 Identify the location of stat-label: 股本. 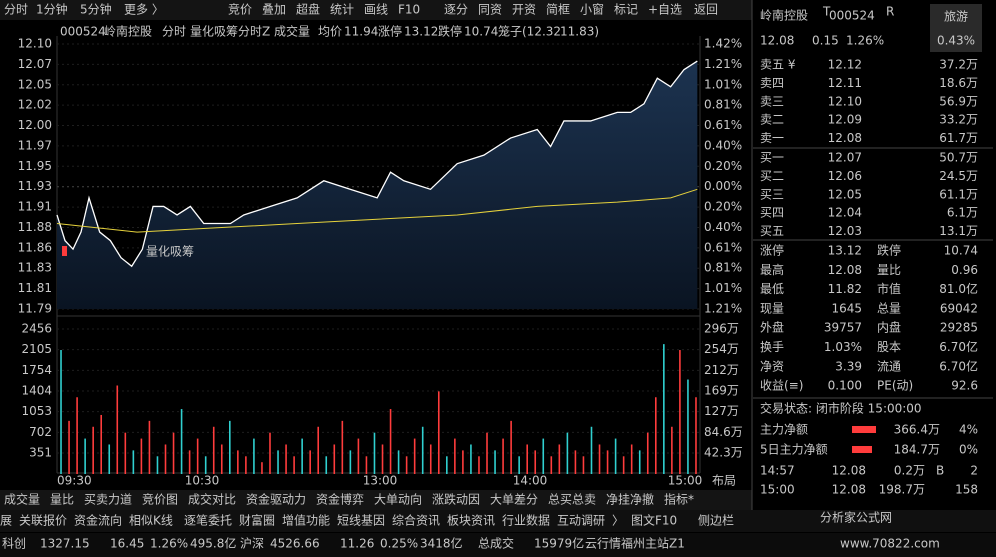
(889, 347).